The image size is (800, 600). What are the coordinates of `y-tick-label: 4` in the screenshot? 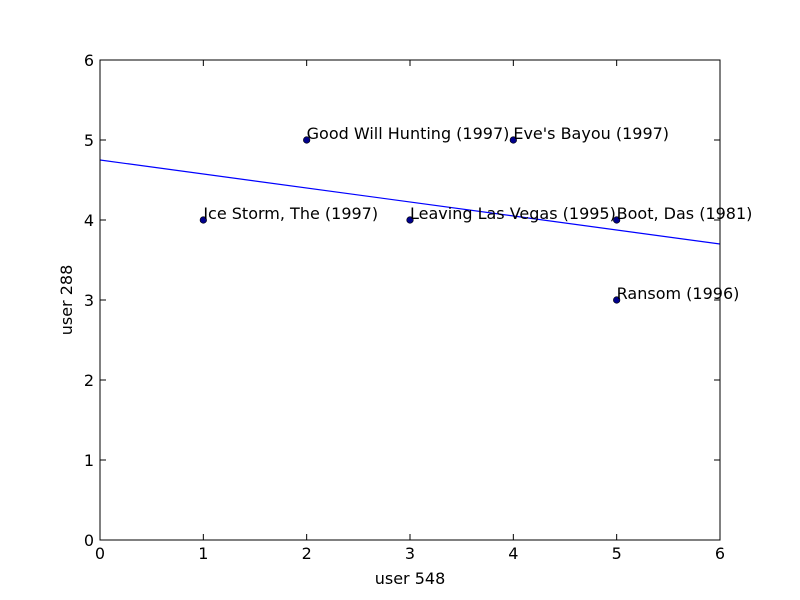 It's located at (89, 220).